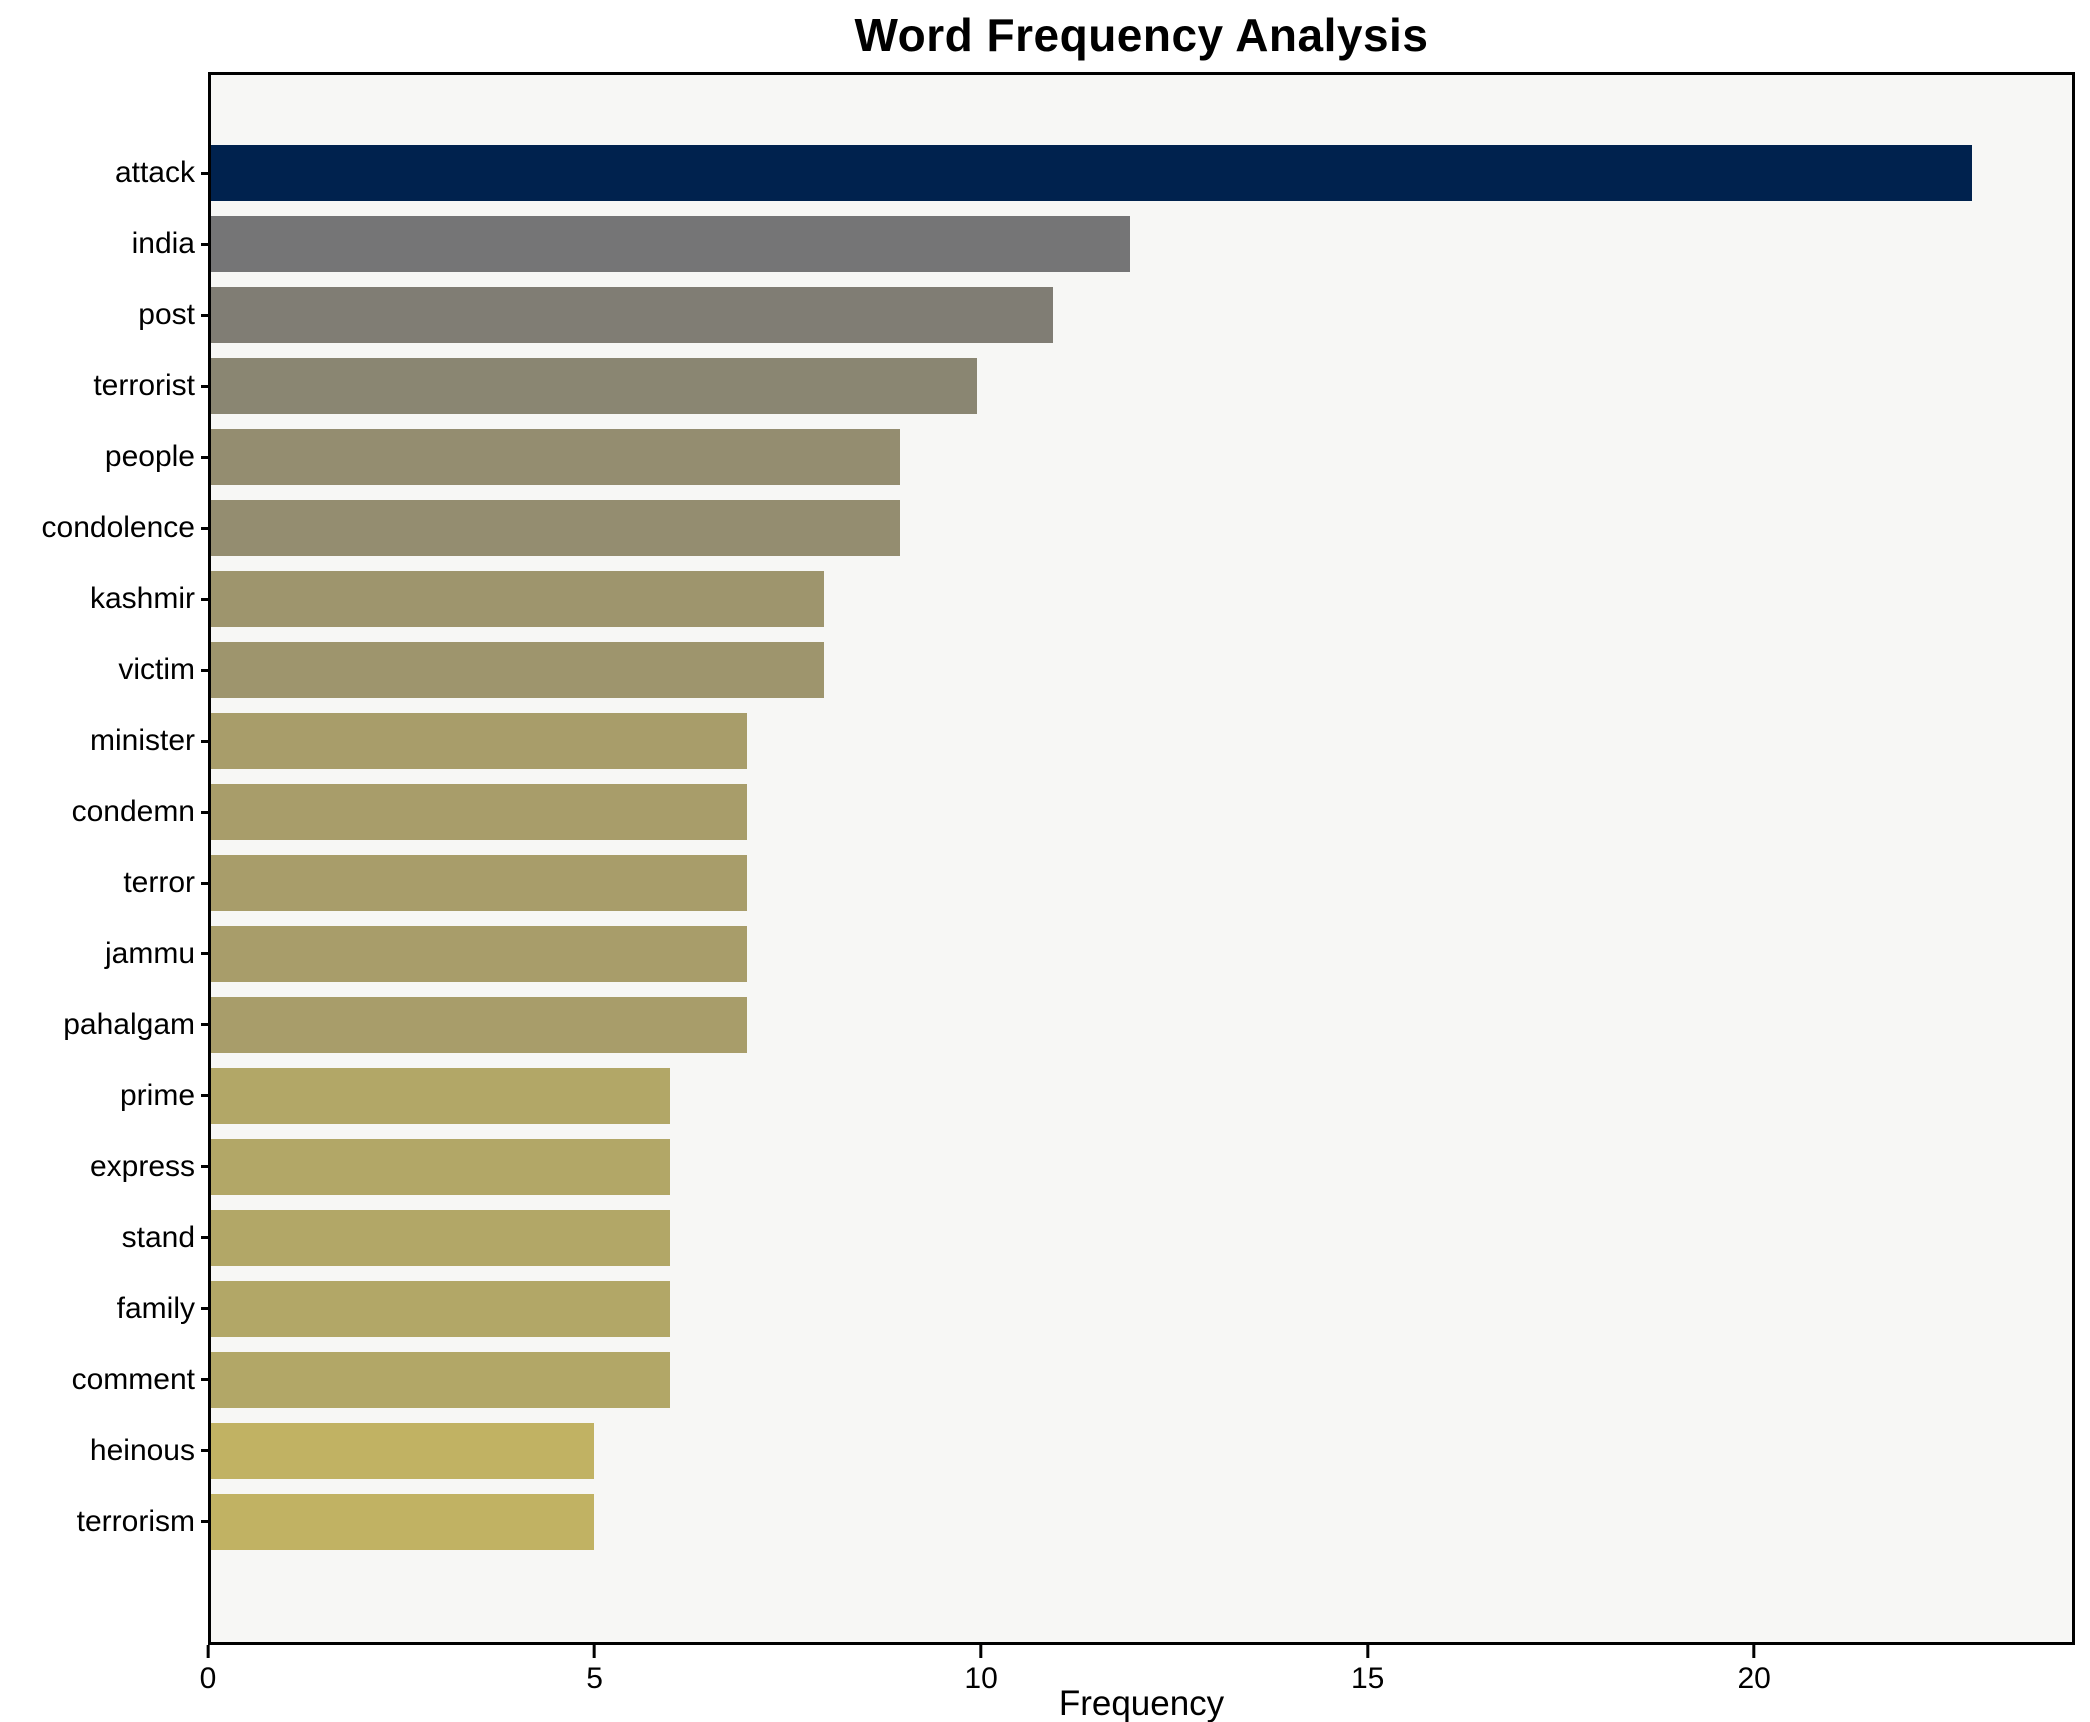 The image size is (2090, 1722). What do you see at coordinates (441, 1237) in the screenshot?
I see `bar-stand` at bounding box center [441, 1237].